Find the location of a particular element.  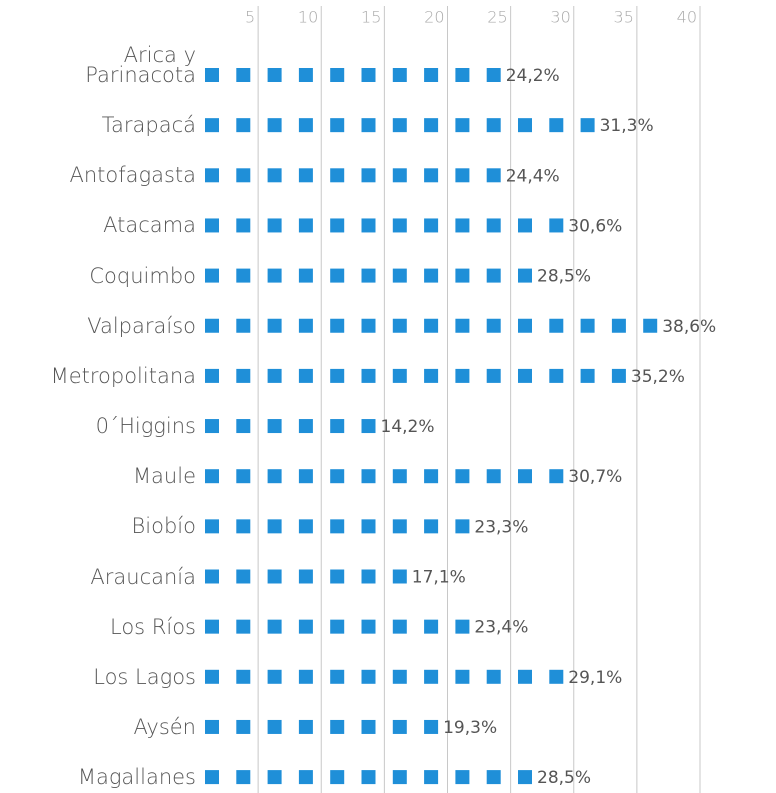

value-label: 17,1% is located at coordinates (439, 578).